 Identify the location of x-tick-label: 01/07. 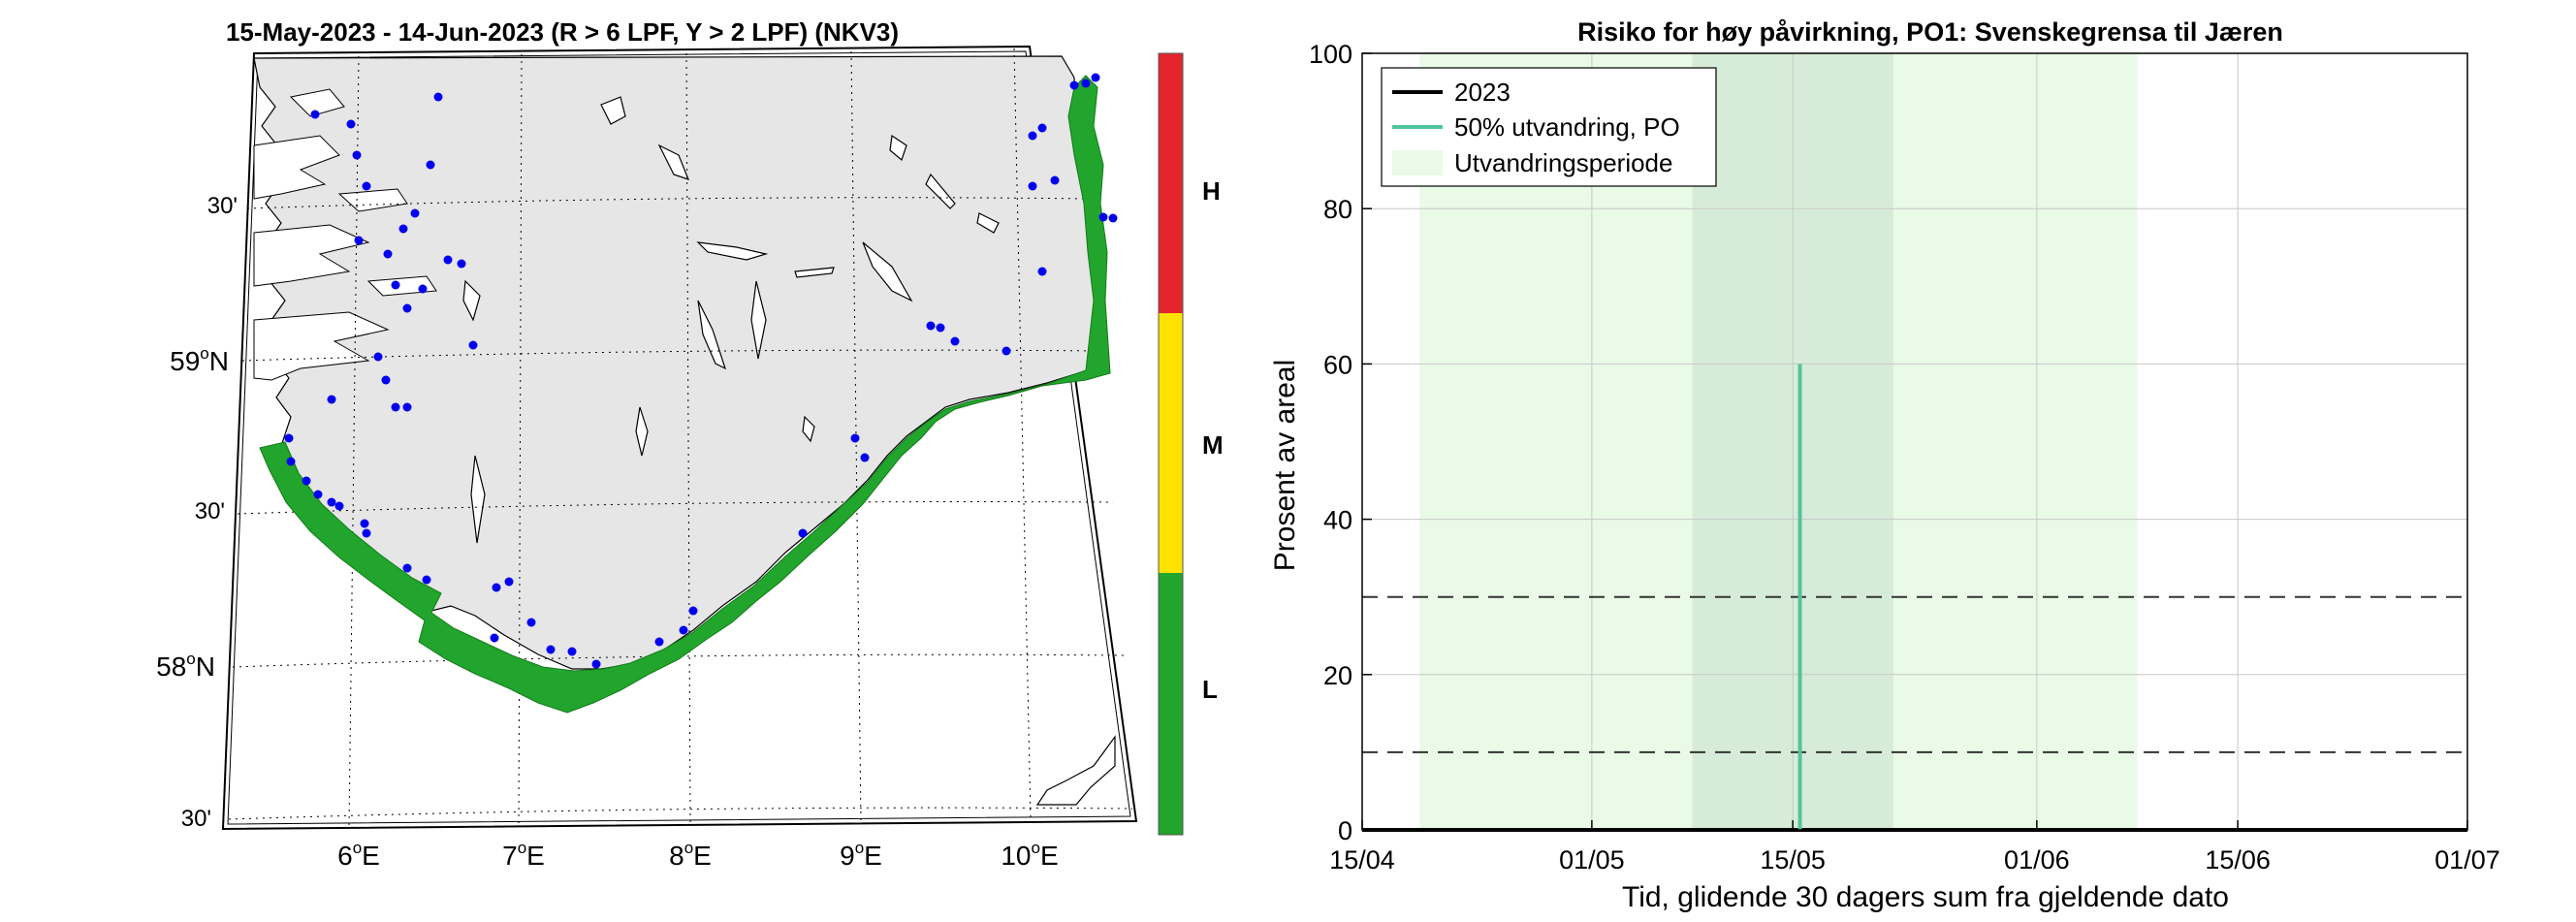
(2467, 860).